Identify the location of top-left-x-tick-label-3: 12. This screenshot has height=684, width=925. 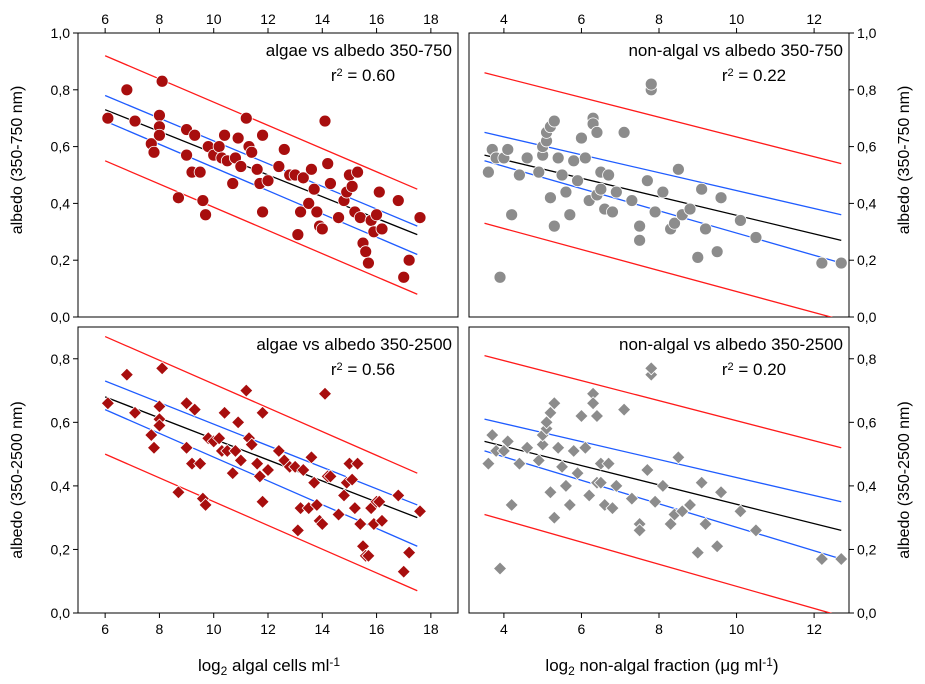
(268, 19).